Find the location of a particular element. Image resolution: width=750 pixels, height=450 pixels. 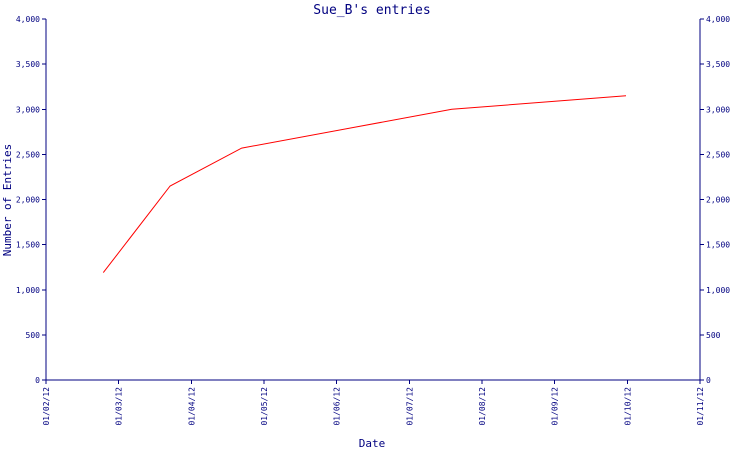

y-tick-label-left: 3,000 is located at coordinates (28, 109).